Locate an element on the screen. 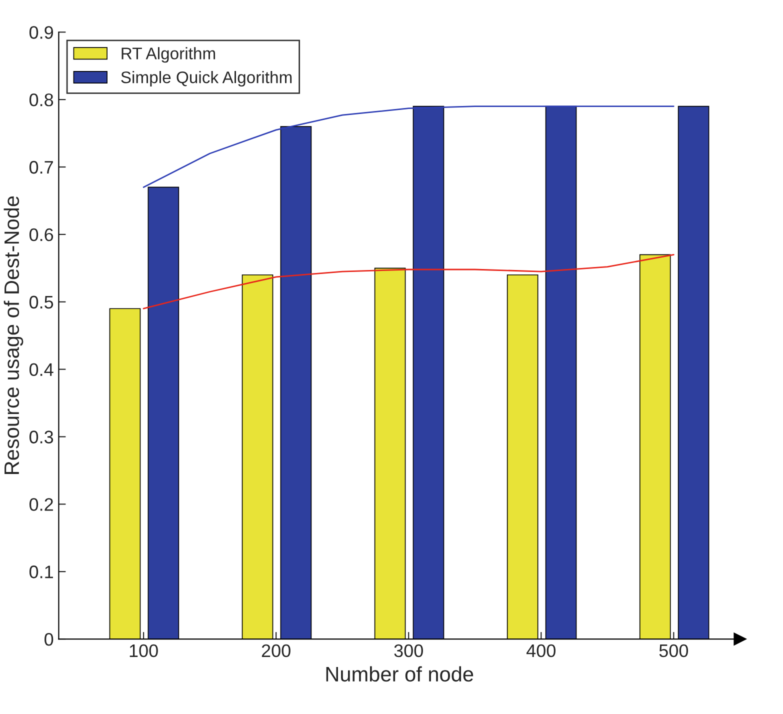 Image resolution: width=783 pixels, height=714 pixels. x-tick-label: 500 is located at coordinates (673, 651).